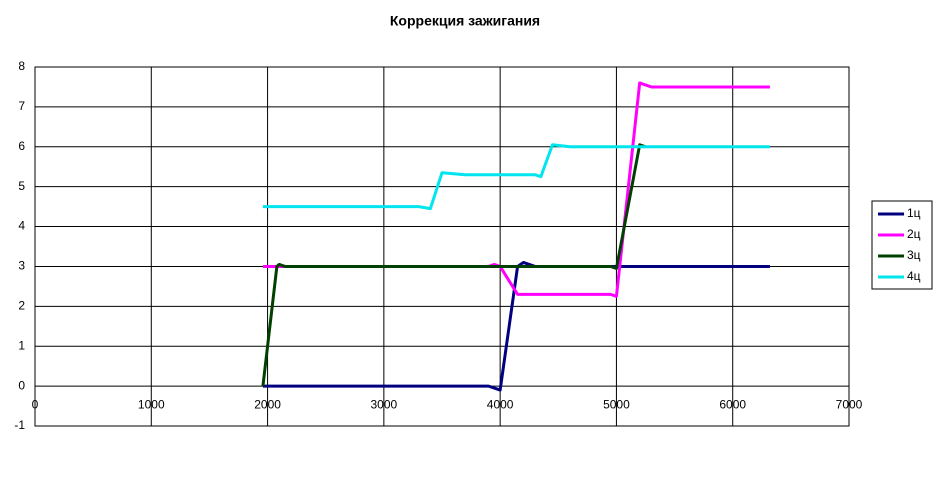 This screenshot has width=947, height=481. What do you see at coordinates (616, 404) in the screenshot?
I see `x-tick-label: 5000` at bounding box center [616, 404].